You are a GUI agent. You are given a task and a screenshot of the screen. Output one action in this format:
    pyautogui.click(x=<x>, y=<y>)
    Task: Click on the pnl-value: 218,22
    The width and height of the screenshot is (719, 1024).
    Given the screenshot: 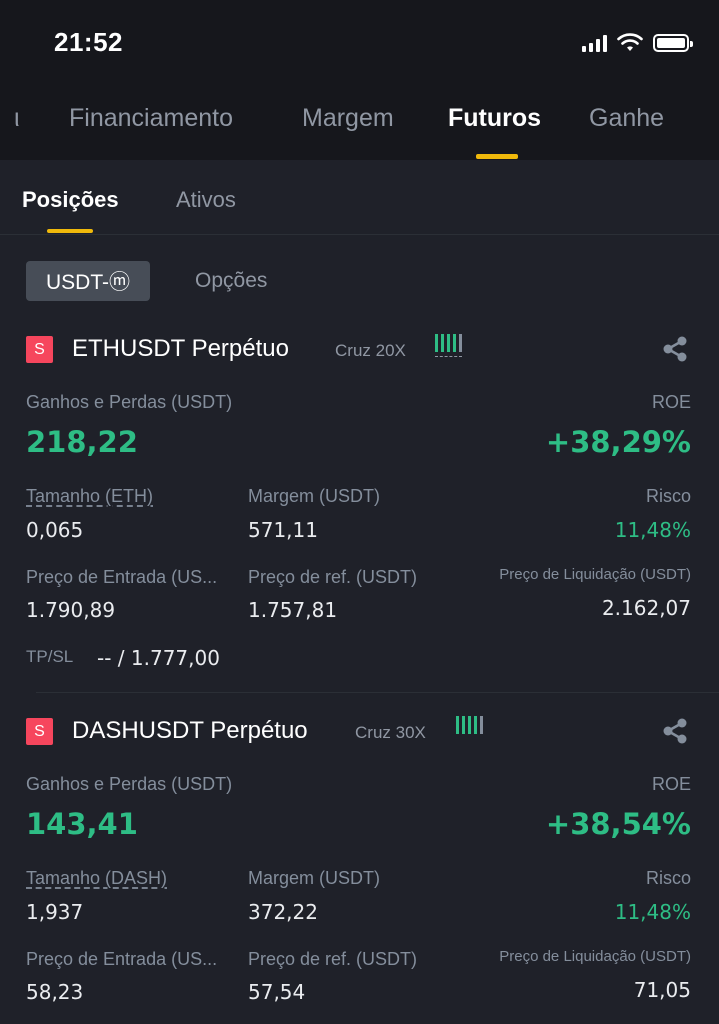 What is the action you would take?
    pyautogui.click(x=82, y=442)
    